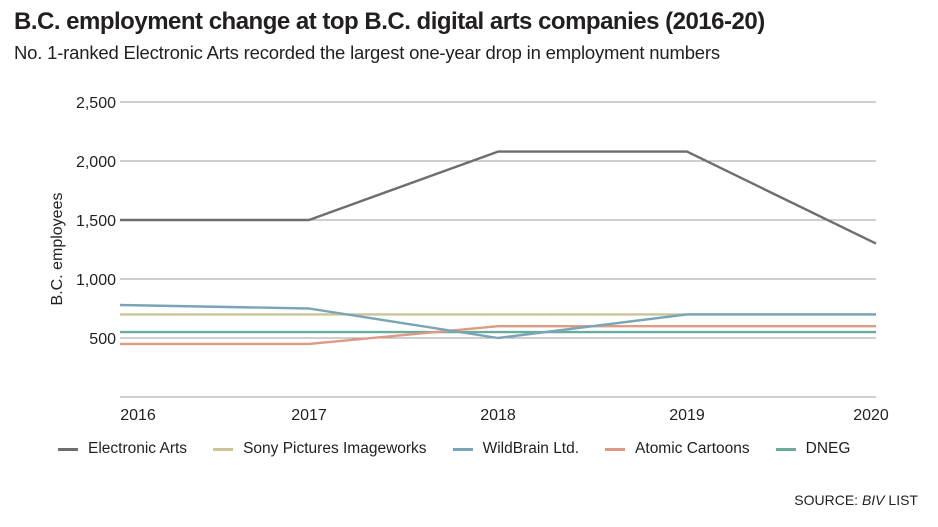  What do you see at coordinates (96, 162) in the screenshot?
I see `y-tick-label: 2,000` at bounding box center [96, 162].